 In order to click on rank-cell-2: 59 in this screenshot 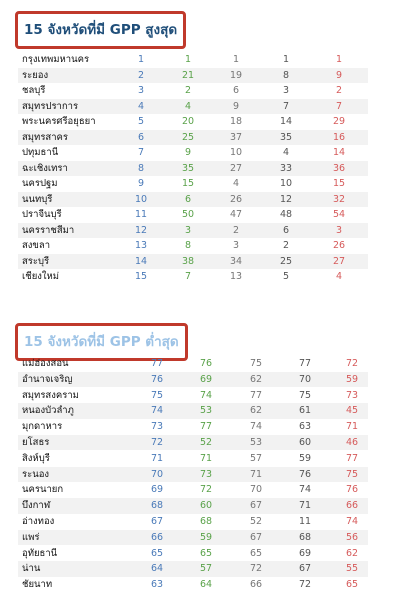, I will do `click(206, 537)`.